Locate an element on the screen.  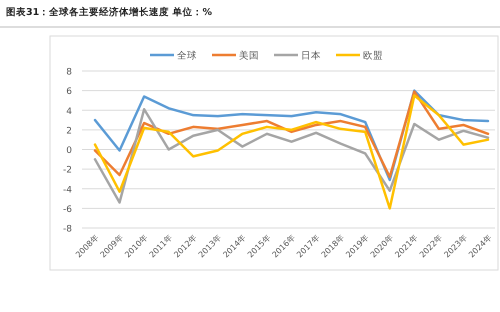
y-tick-label: -4 is located at coordinates (67, 190).